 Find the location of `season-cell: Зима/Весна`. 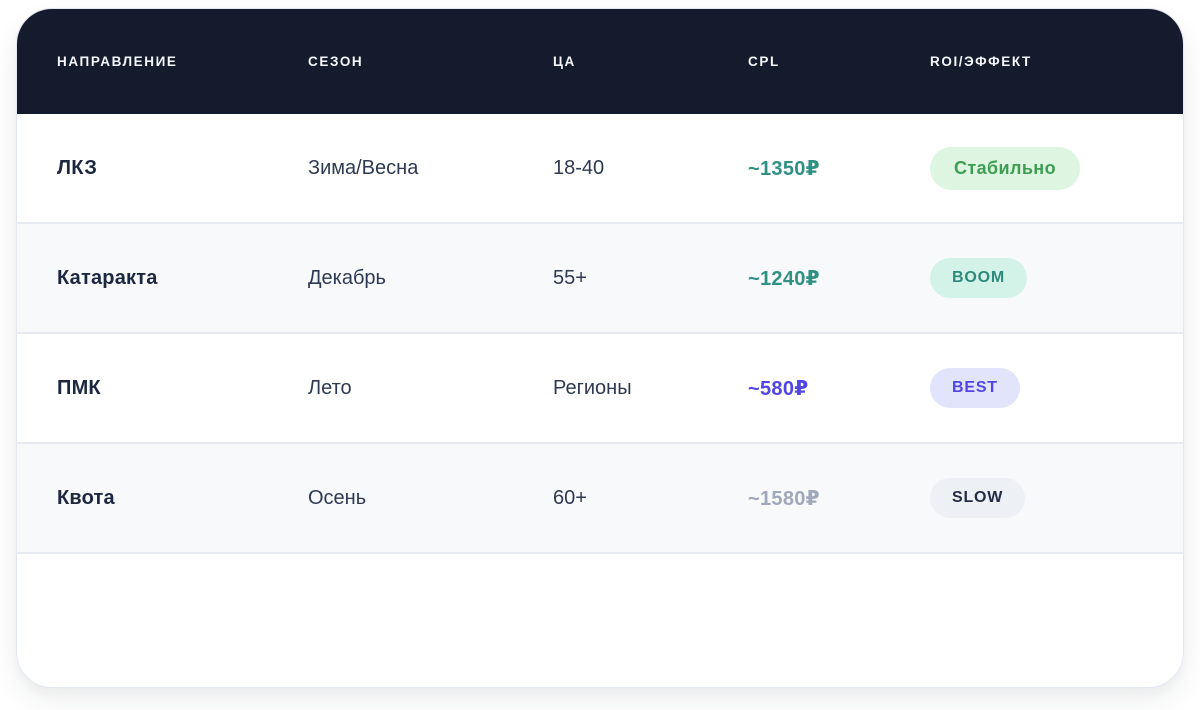

season-cell: Зима/Весна is located at coordinates (363, 167).